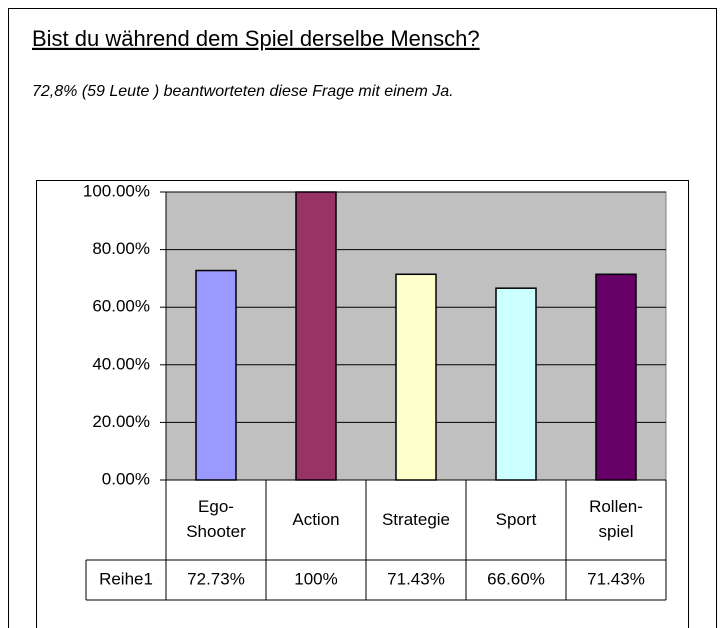 This screenshot has height=628, width=725. I want to click on category-text: Ego-Shooter, so click(216, 519).